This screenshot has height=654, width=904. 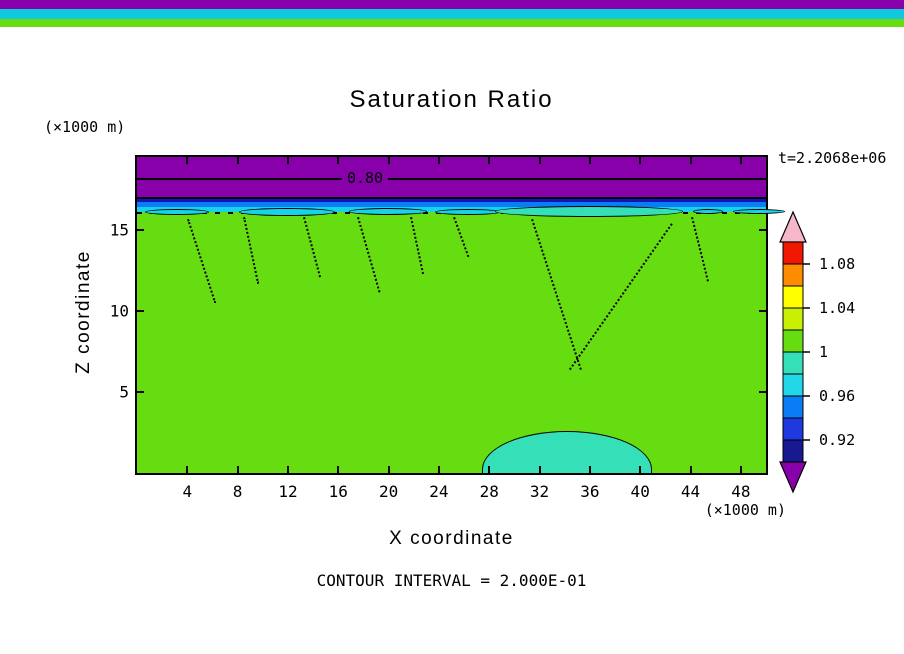 What do you see at coordinates (837, 396) in the screenshot?
I see `colorbar-tick-label: 0.96` at bounding box center [837, 396].